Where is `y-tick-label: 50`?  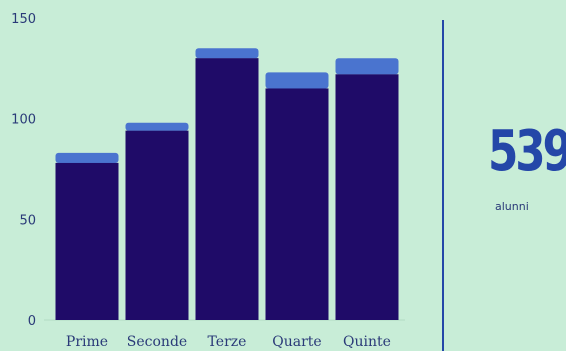 y-tick-label: 50 is located at coordinates (27, 220).